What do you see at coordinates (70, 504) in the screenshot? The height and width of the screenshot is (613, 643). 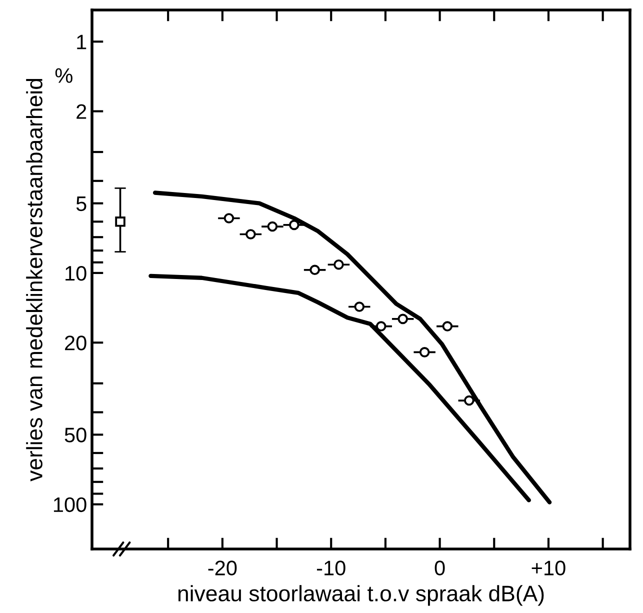 I see `y-tick-label: 100` at bounding box center [70, 504].